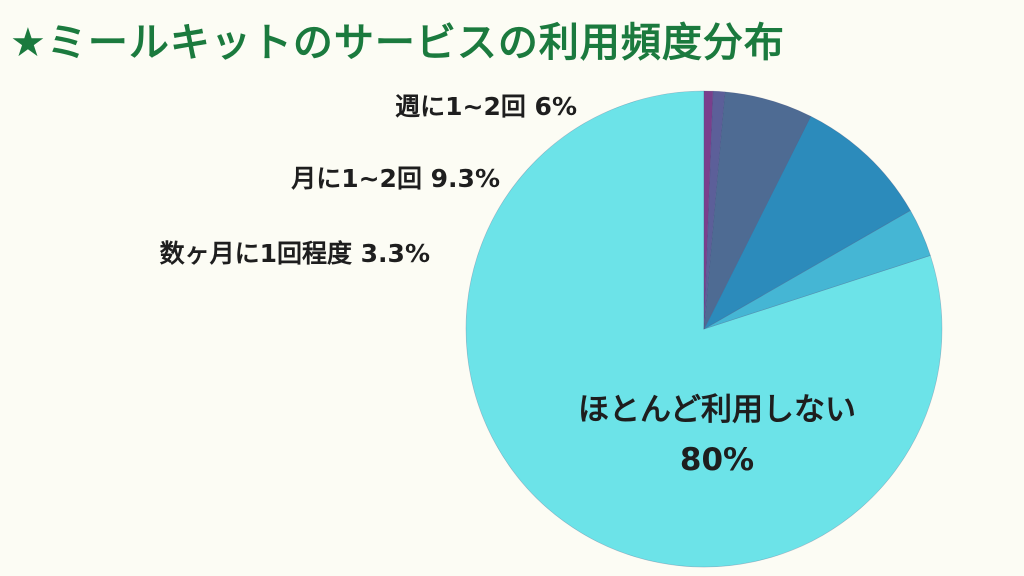  I want to click on chart-title: ★ミールキットのサービスの利用頻度分布, so click(397, 43).